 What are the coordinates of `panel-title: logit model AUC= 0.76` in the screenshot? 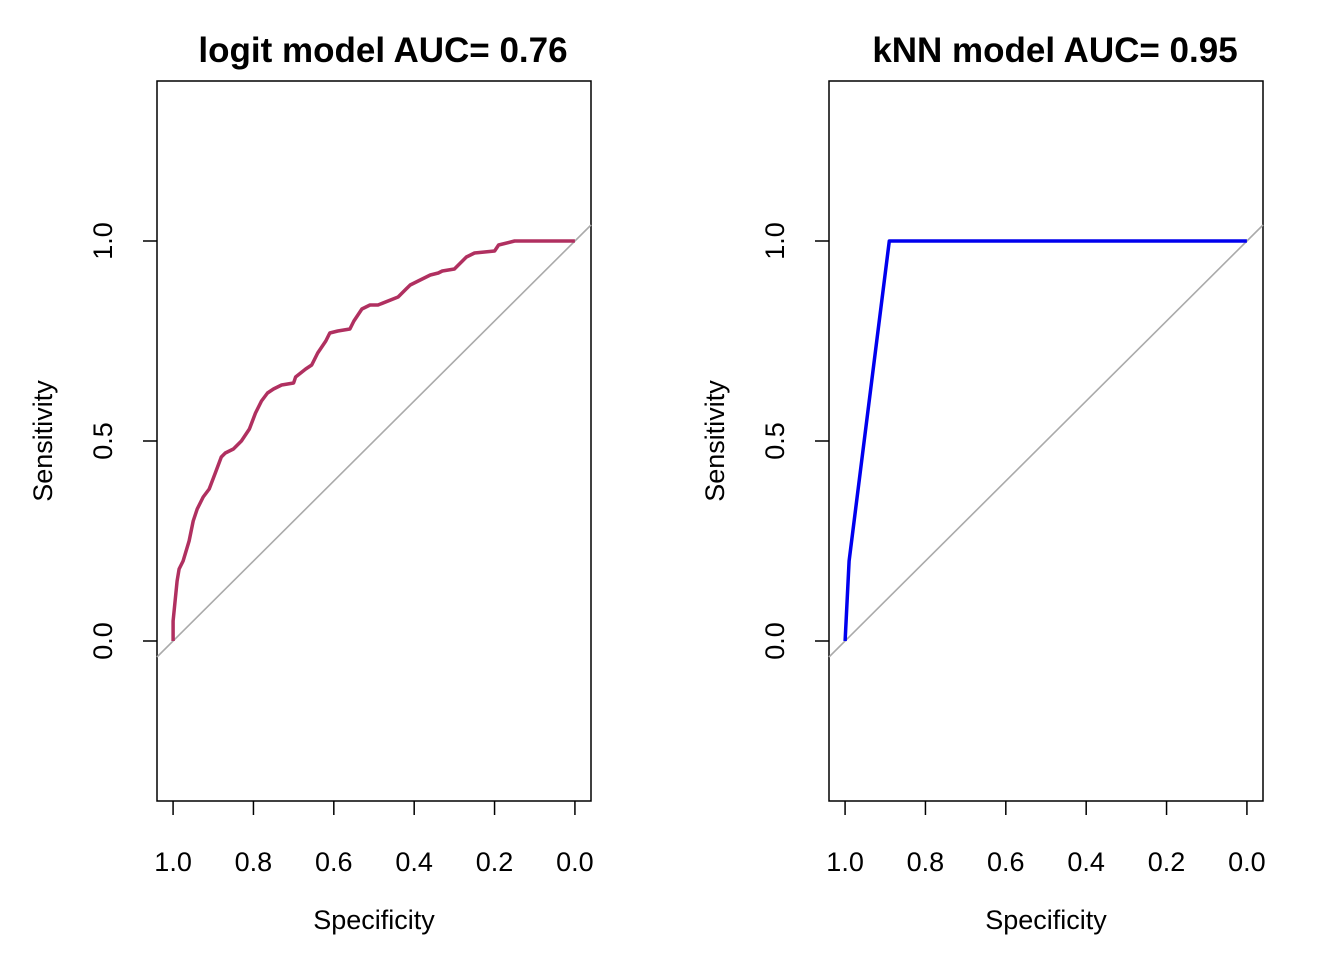 It's located at (382, 50).